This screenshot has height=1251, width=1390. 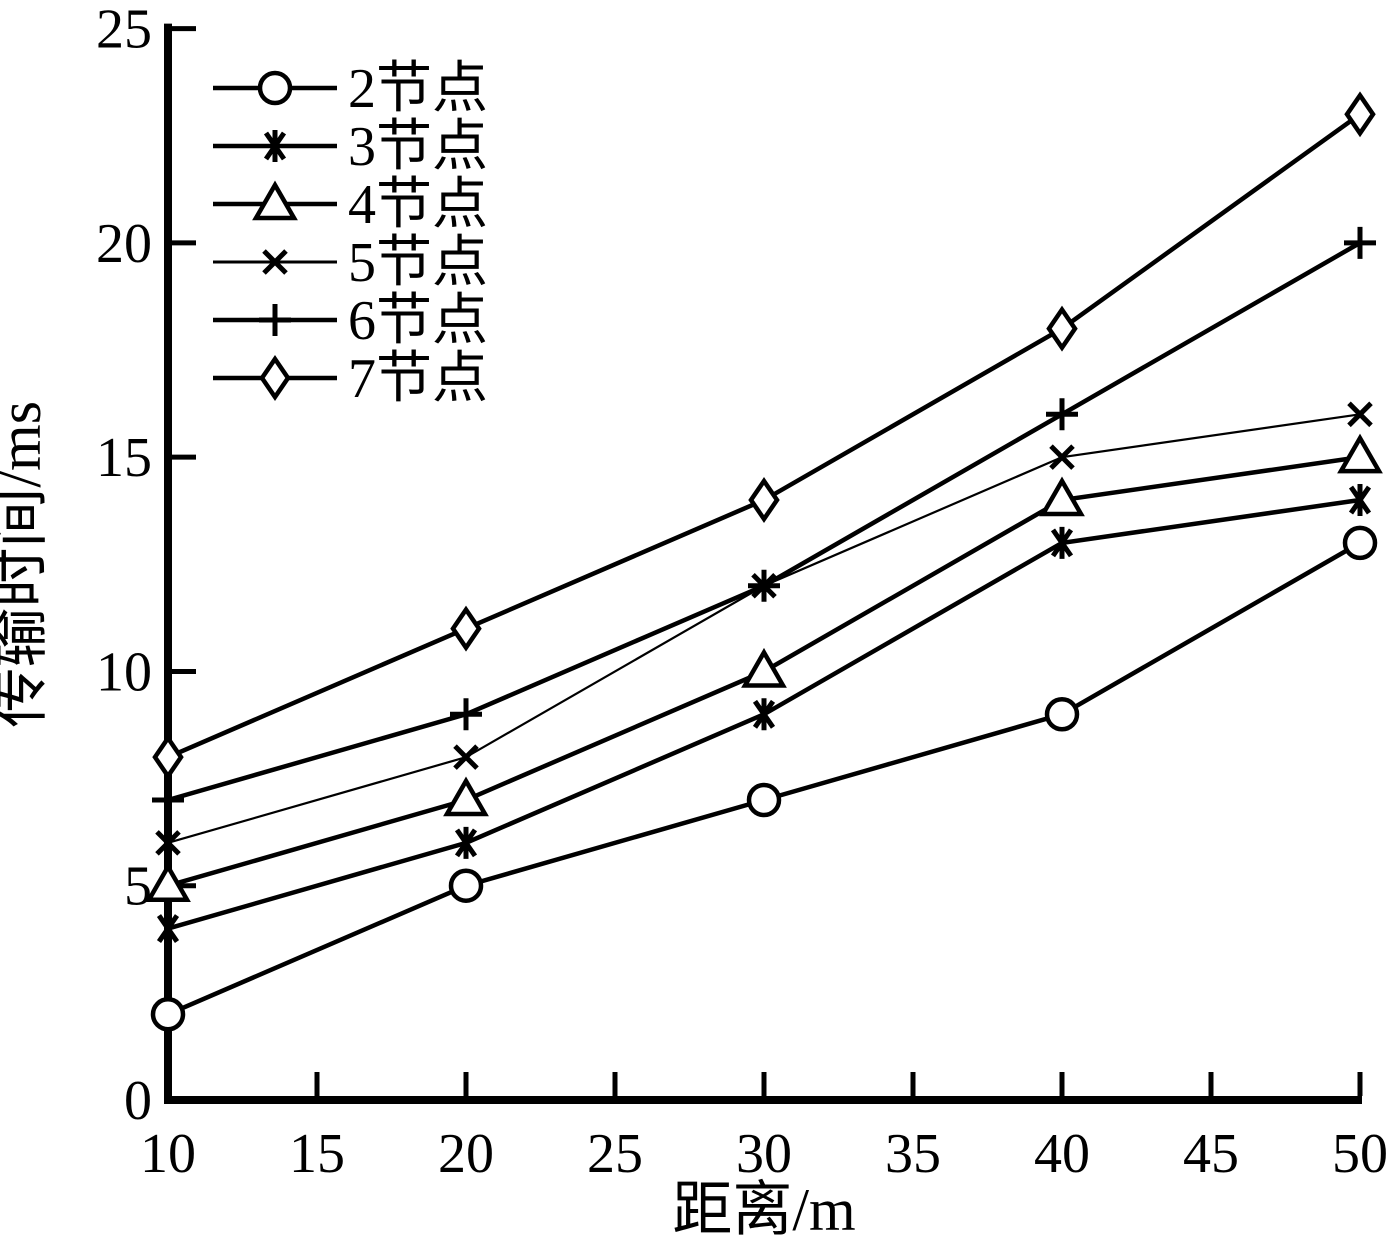 I want to click on x-tick-label: 20, so click(x=466, y=1154).